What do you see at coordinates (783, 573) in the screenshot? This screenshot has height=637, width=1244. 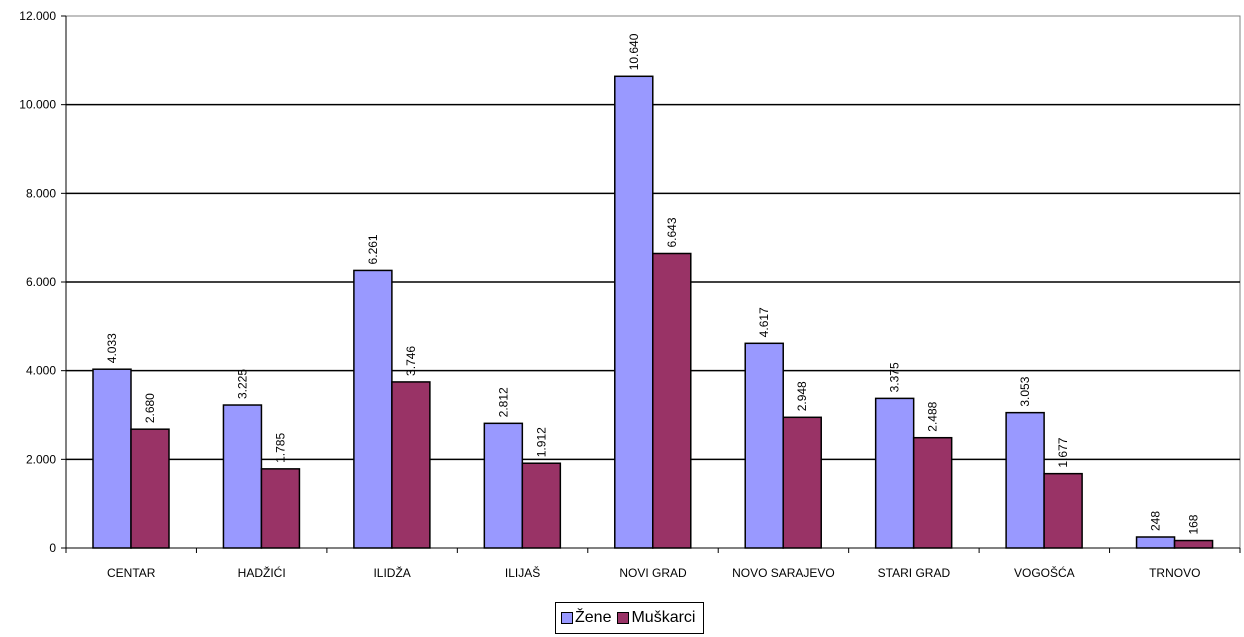 I see `x-category-label: NOVO SARAJEVO` at bounding box center [783, 573].